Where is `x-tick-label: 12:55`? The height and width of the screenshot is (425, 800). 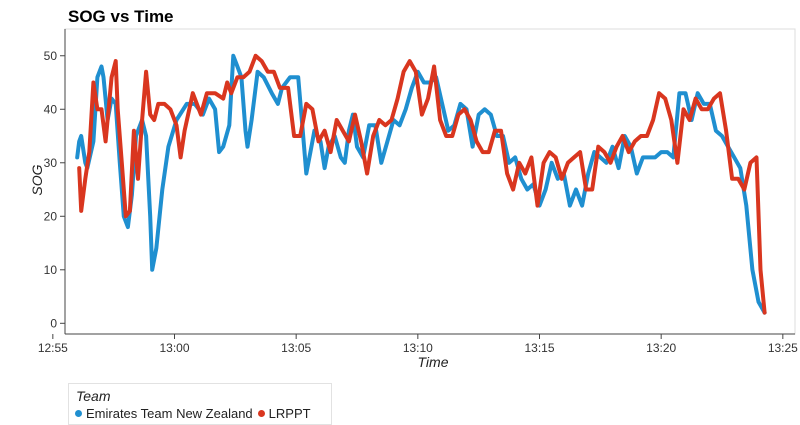
x-tick-label: 12:55 is located at coordinates (53, 348).